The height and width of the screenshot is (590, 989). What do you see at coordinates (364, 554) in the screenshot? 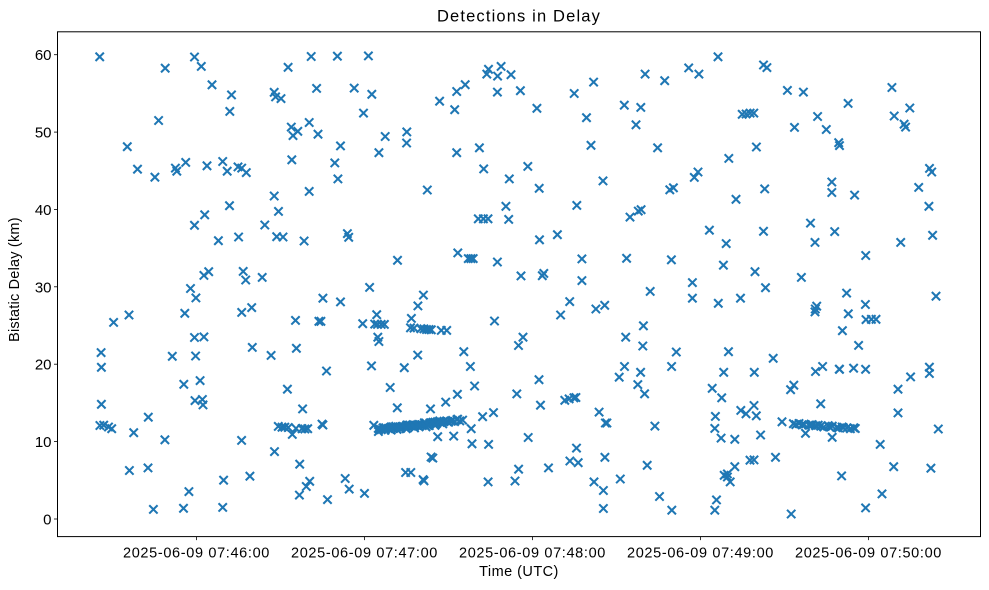
I see `svg-text: 2025-06-09 07:47:00` at bounding box center [364, 554].